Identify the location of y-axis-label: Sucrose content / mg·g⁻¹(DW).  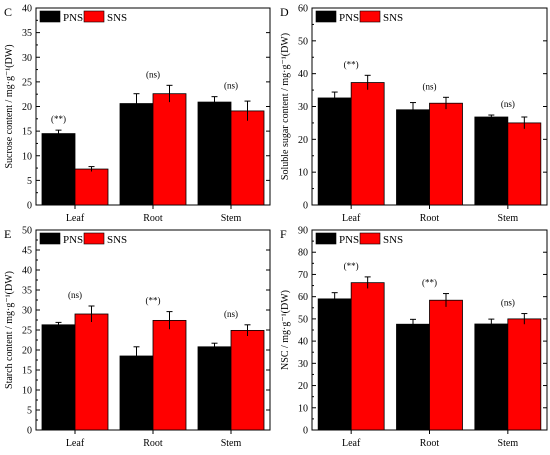
(9, 106).